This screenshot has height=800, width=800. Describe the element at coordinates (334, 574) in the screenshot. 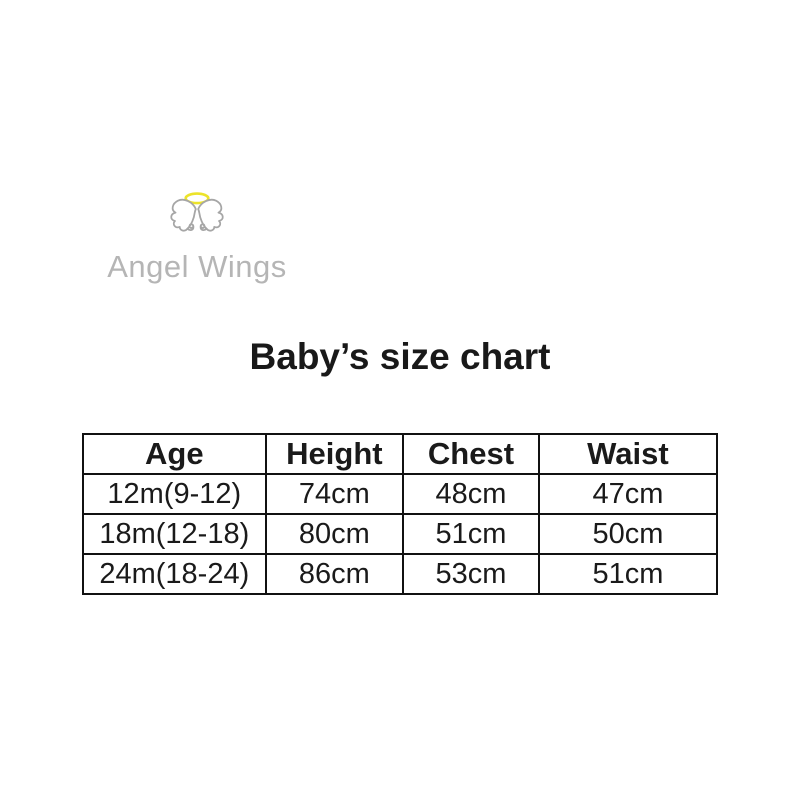

I see `height-cell: 86cm` at that location.